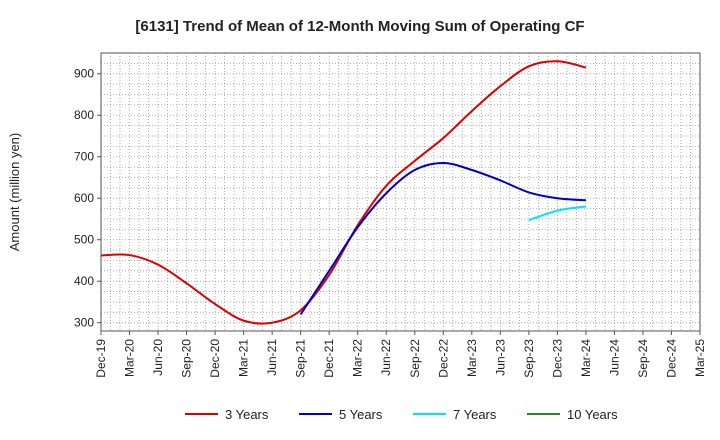 The image size is (720, 440). What do you see at coordinates (130, 358) in the screenshot?
I see `x-tick-label: Mar-20` at bounding box center [130, 358].